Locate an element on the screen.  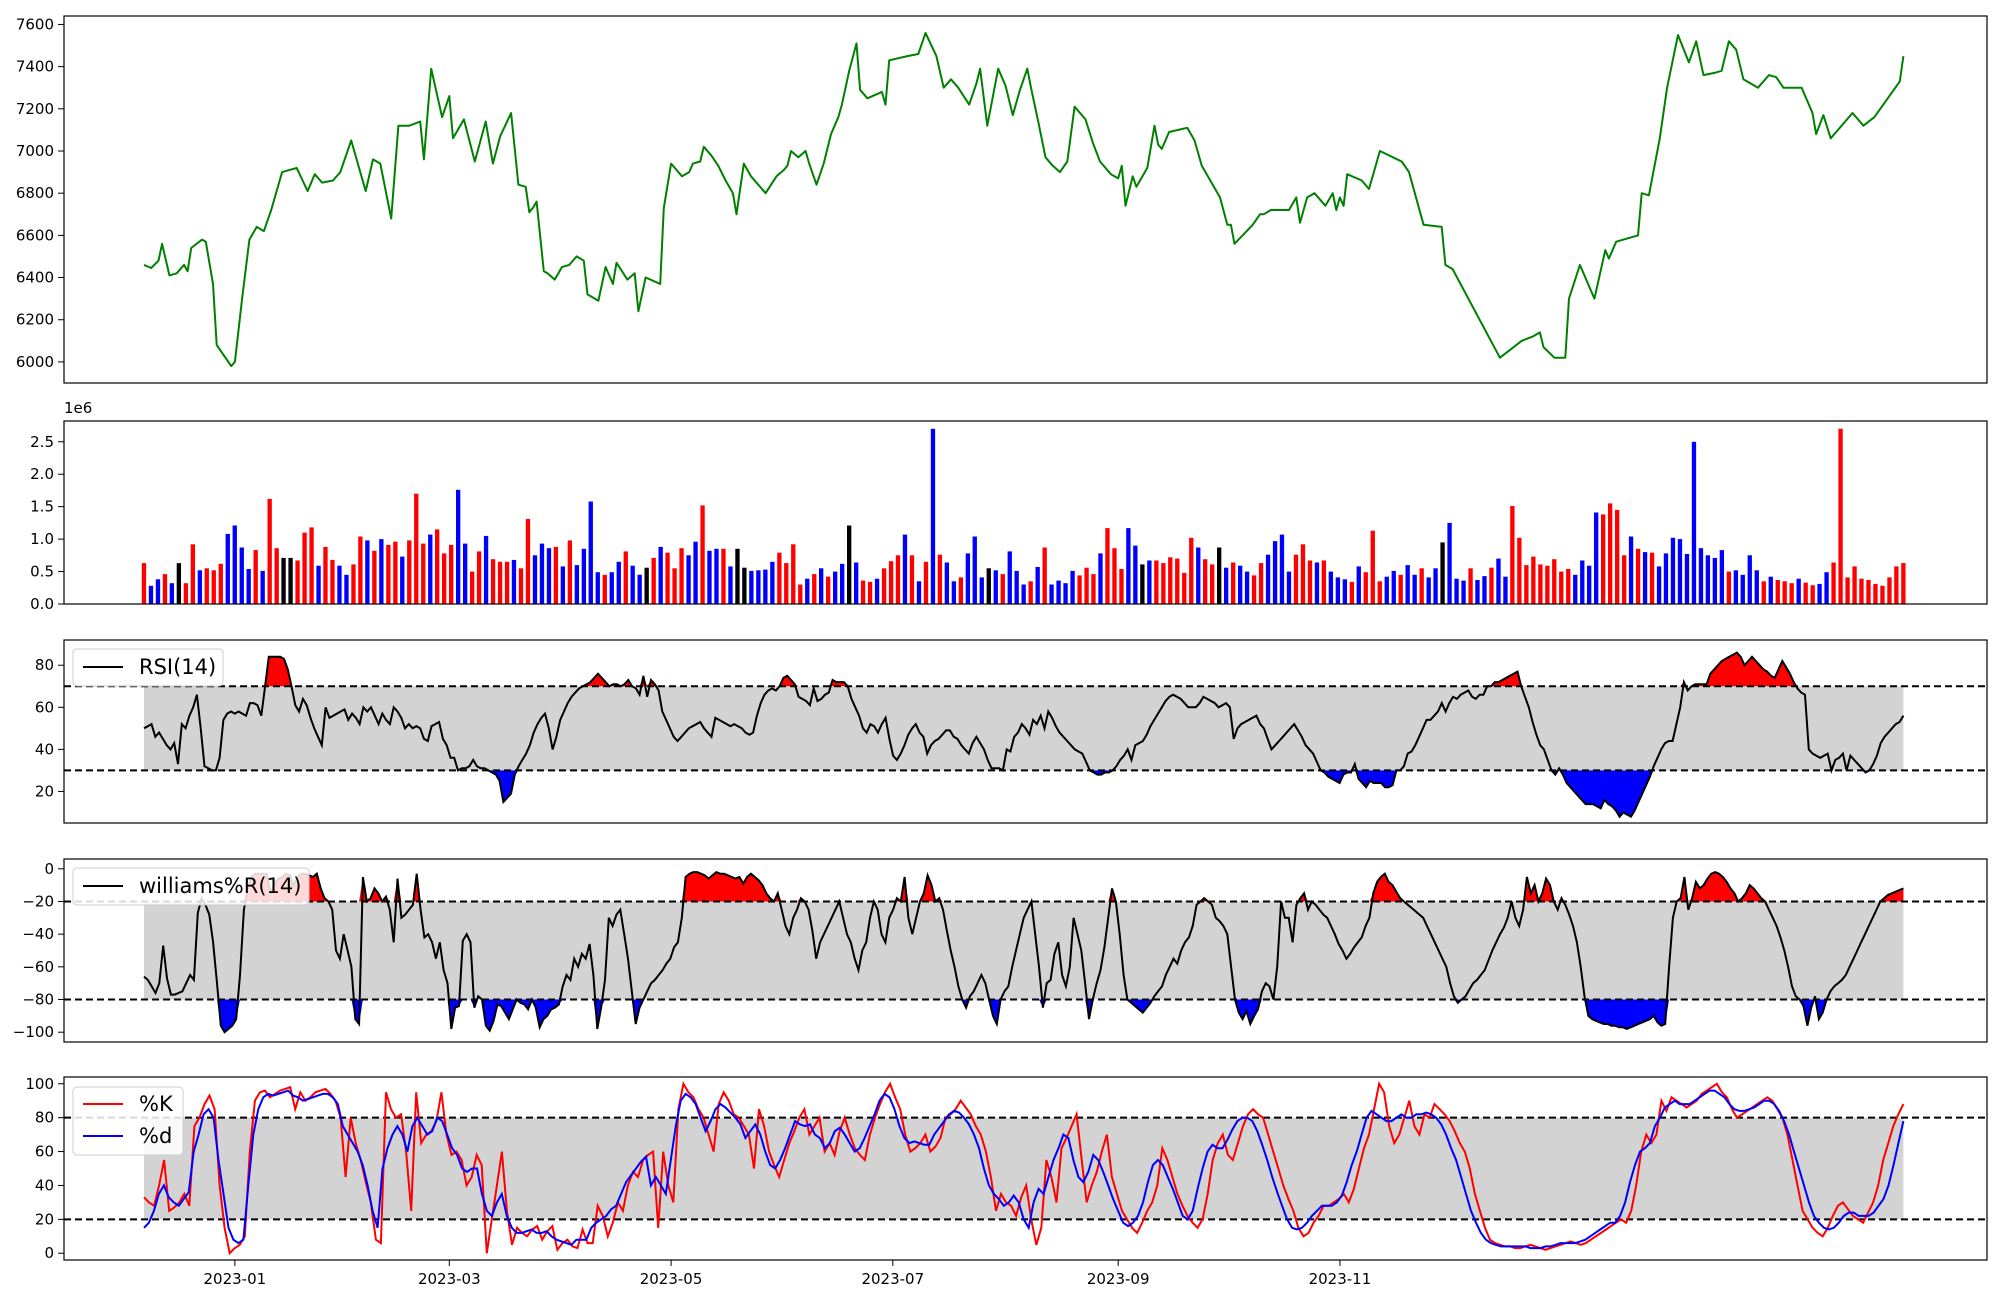
williams-overbought-fill is located at coordinates (1024, 887).